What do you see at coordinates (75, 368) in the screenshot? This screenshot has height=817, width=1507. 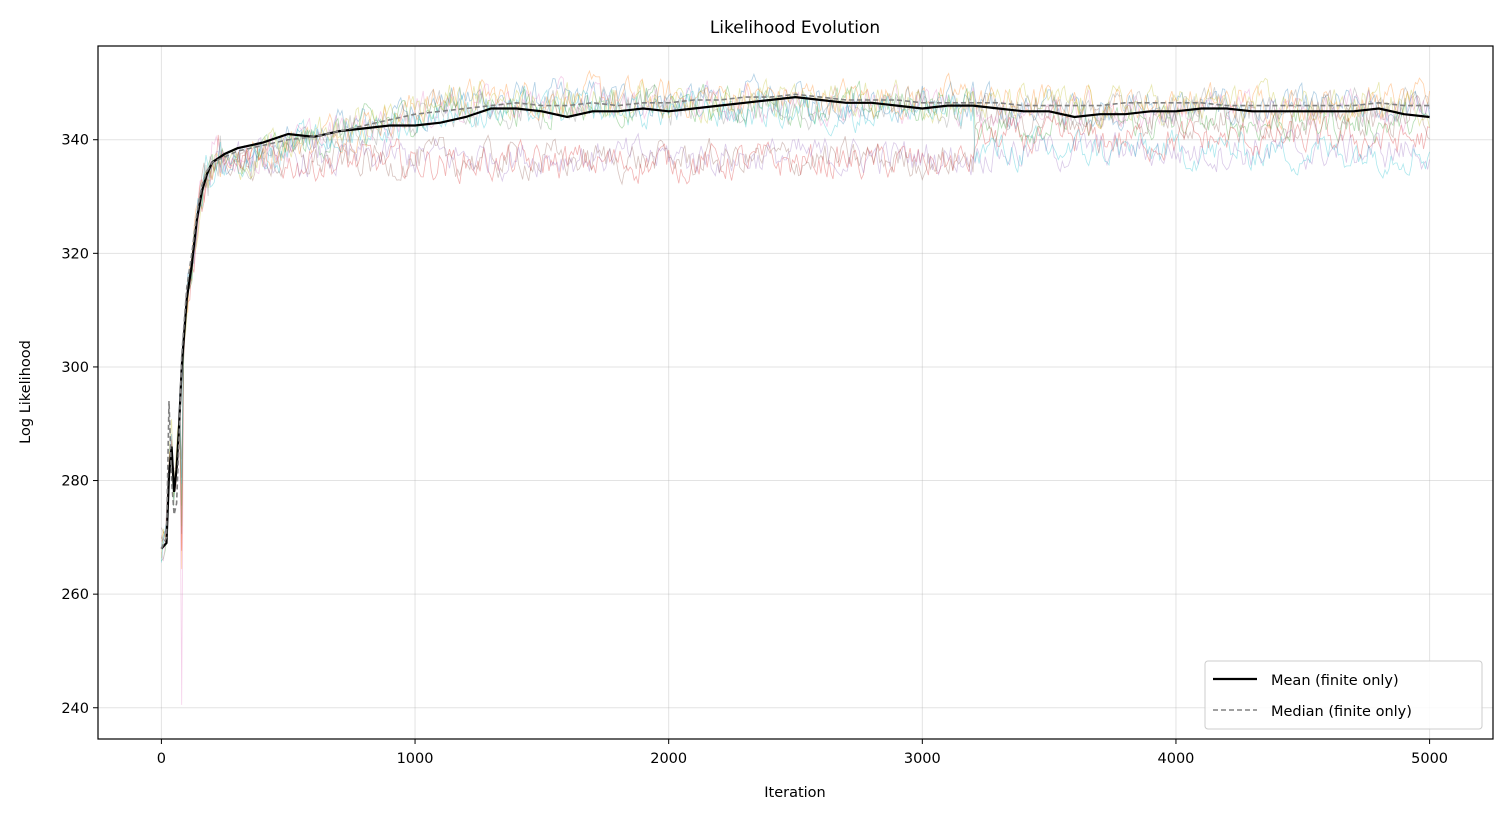 I see `y-tick-label: 300` at bounding box center [75, 368].